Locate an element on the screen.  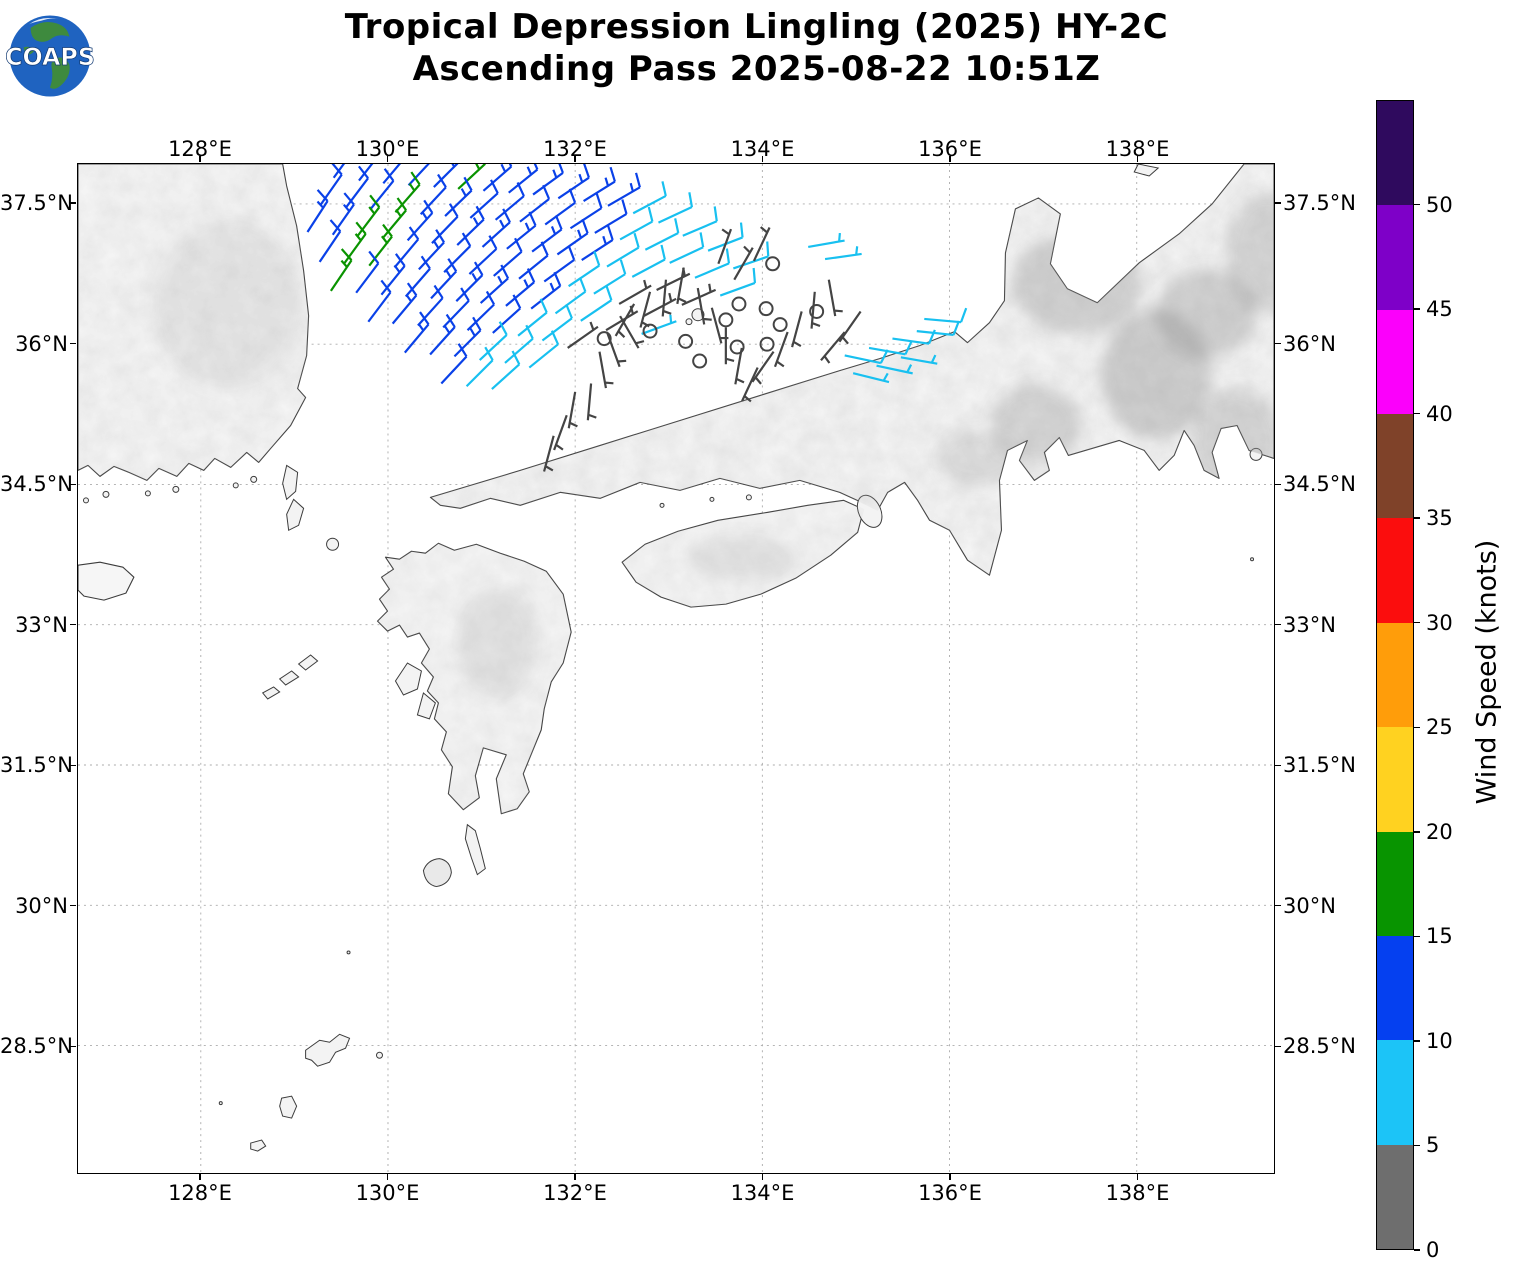
island-iki is located at coordinates (333, 544).